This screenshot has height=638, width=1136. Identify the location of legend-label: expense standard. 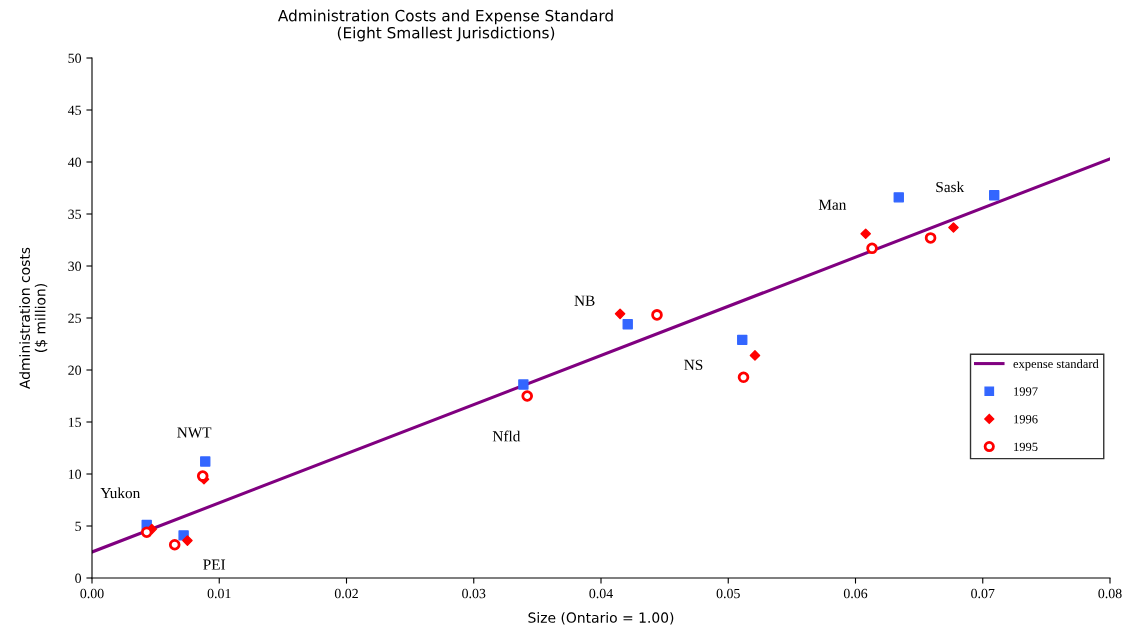
(1056, 365).